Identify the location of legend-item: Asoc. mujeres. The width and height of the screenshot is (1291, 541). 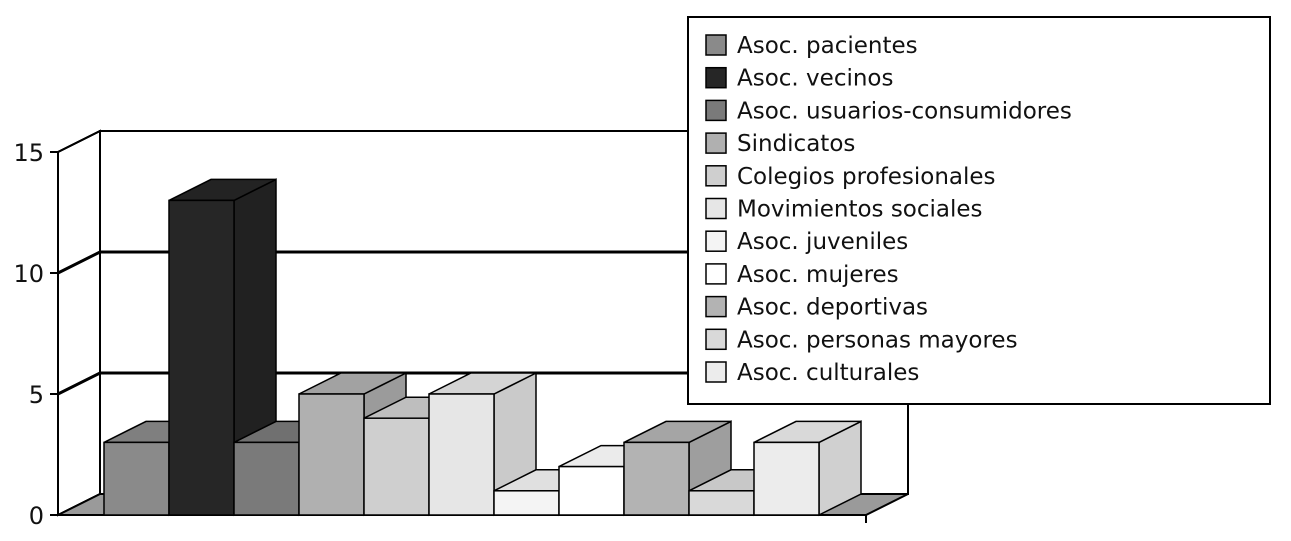
(802, 275).